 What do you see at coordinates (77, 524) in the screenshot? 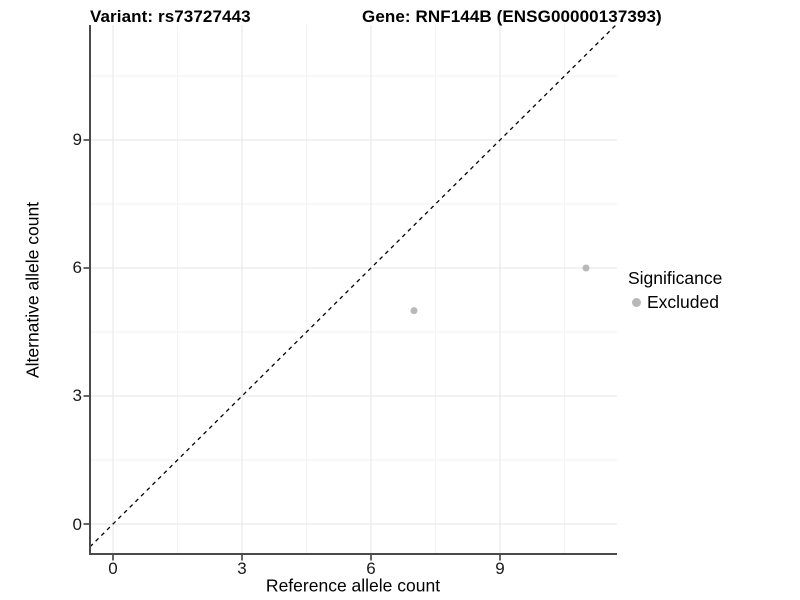
I see `y-tick-label: 0` at bounding box center [77, 524].